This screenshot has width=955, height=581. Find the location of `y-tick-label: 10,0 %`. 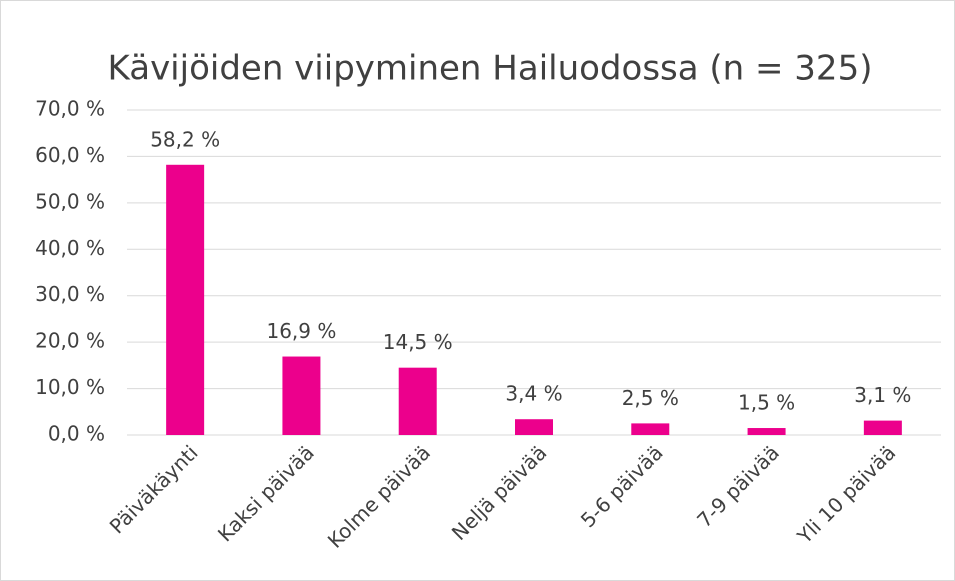

y-tick-label: 10,0 % is located at coordinates (70, 387).